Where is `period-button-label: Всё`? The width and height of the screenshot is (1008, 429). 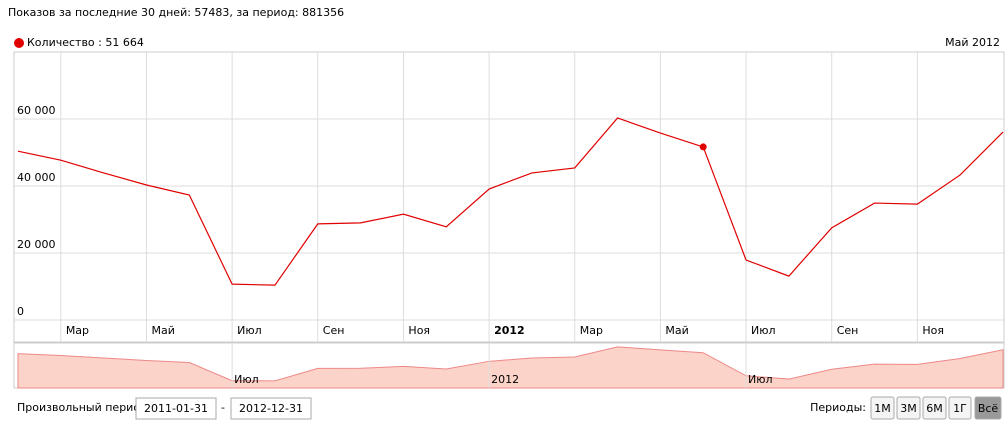 period-button-label: Всё is located at coordinates (988, 408).